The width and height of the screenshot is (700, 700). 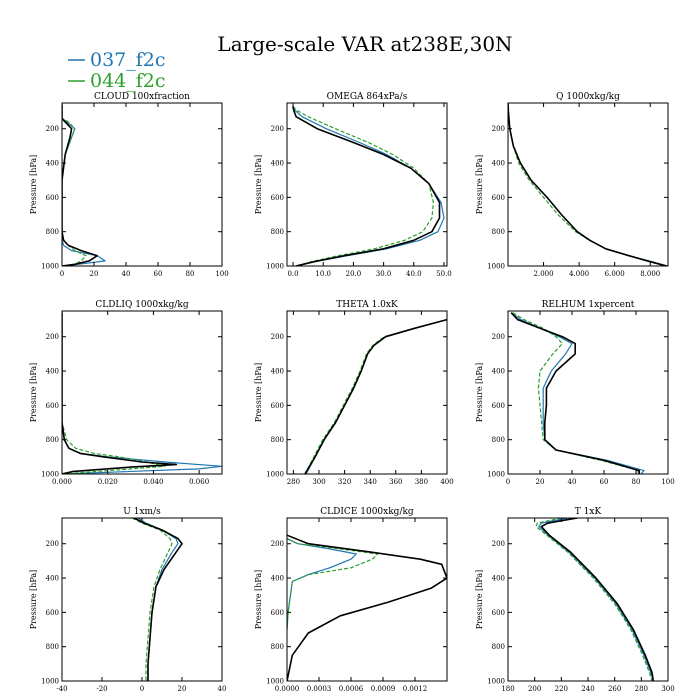 What do you see at coordinates (354, 274) in the screenshot?
I see `panel-omega-xtick-label: 20.0` at bounding box center [354, 274].